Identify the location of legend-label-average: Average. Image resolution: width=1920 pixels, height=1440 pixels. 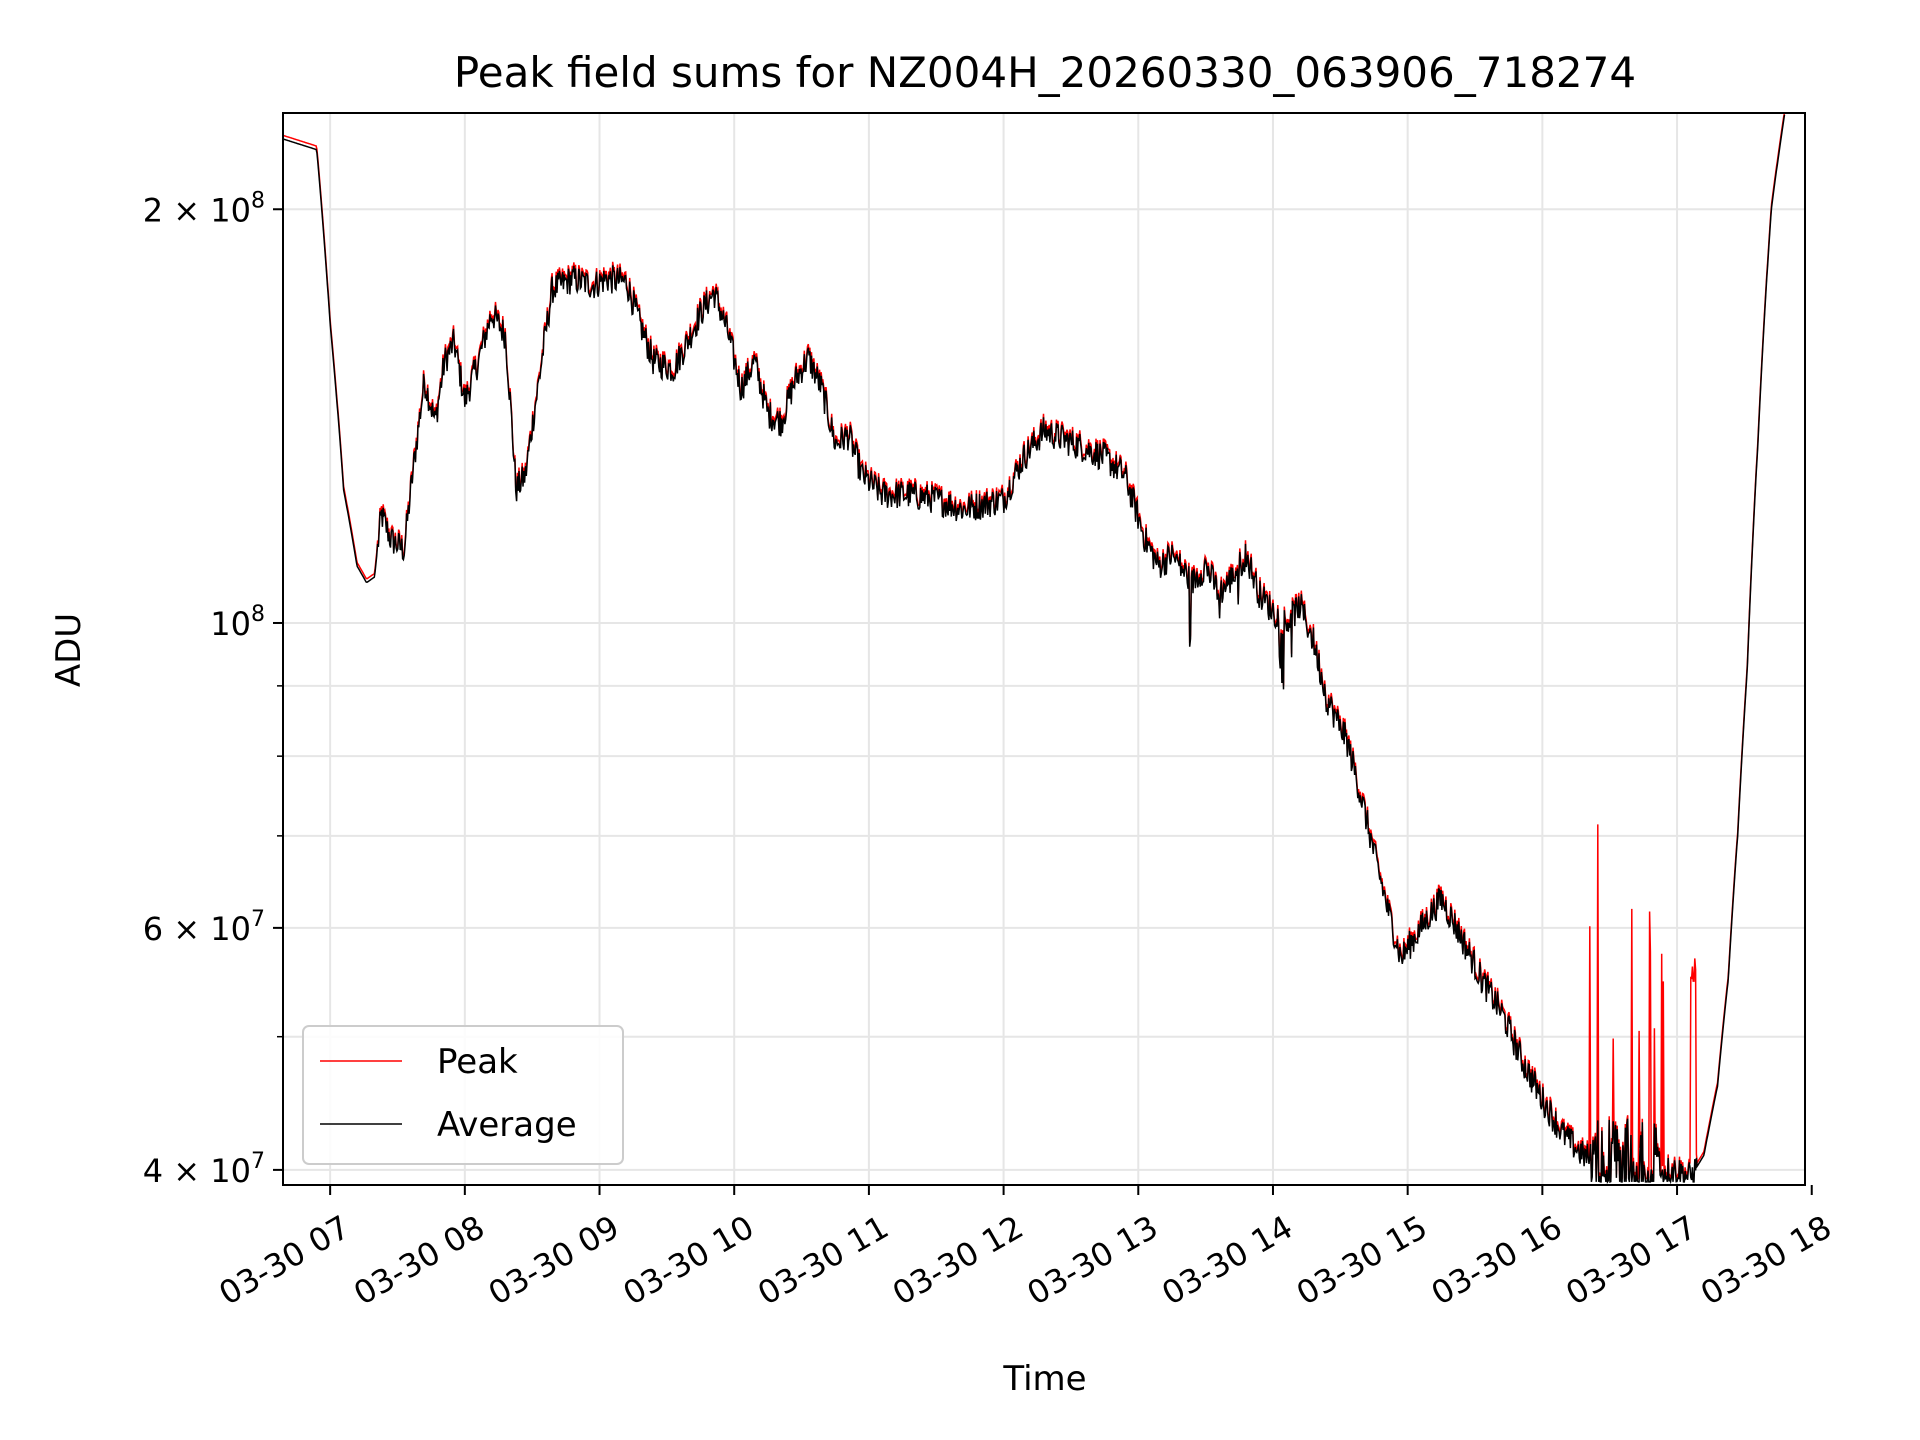
(507, 1125).